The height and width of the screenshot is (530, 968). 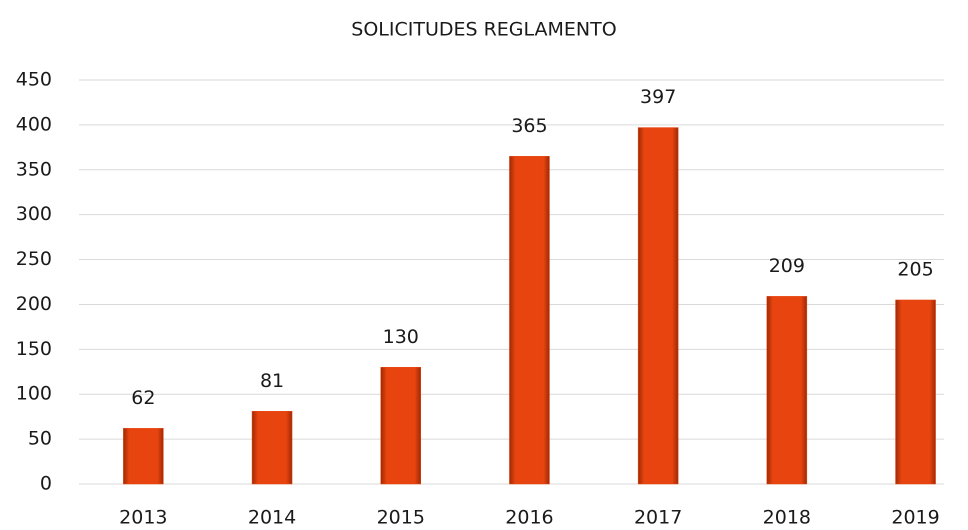 What do you see at coordinates (272, 381) in the screenshot?
I see `data-label: 81` at bounding box center [272, 381].